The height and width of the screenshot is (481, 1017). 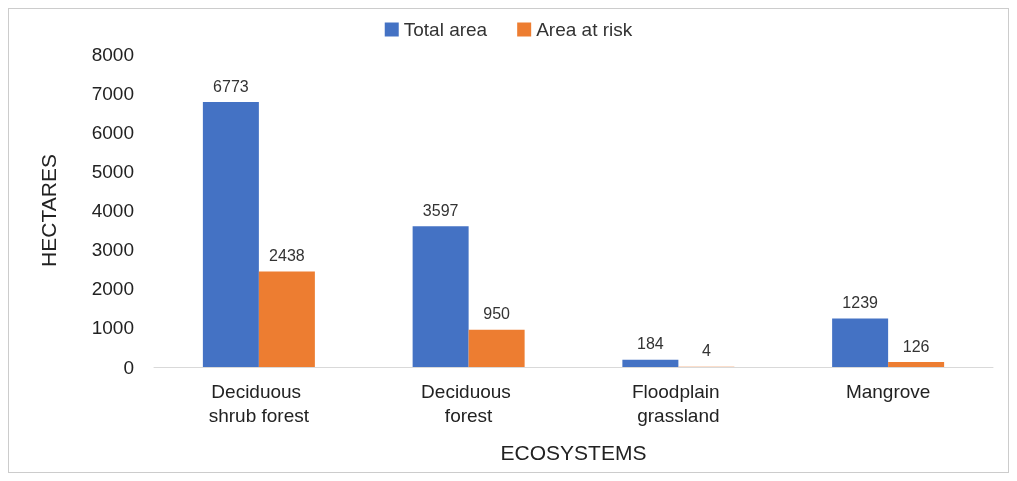 What do you see at coordinates (440, 210) in the screenshot?
I see `data-label: 3597` at bounding box center [440, 210].